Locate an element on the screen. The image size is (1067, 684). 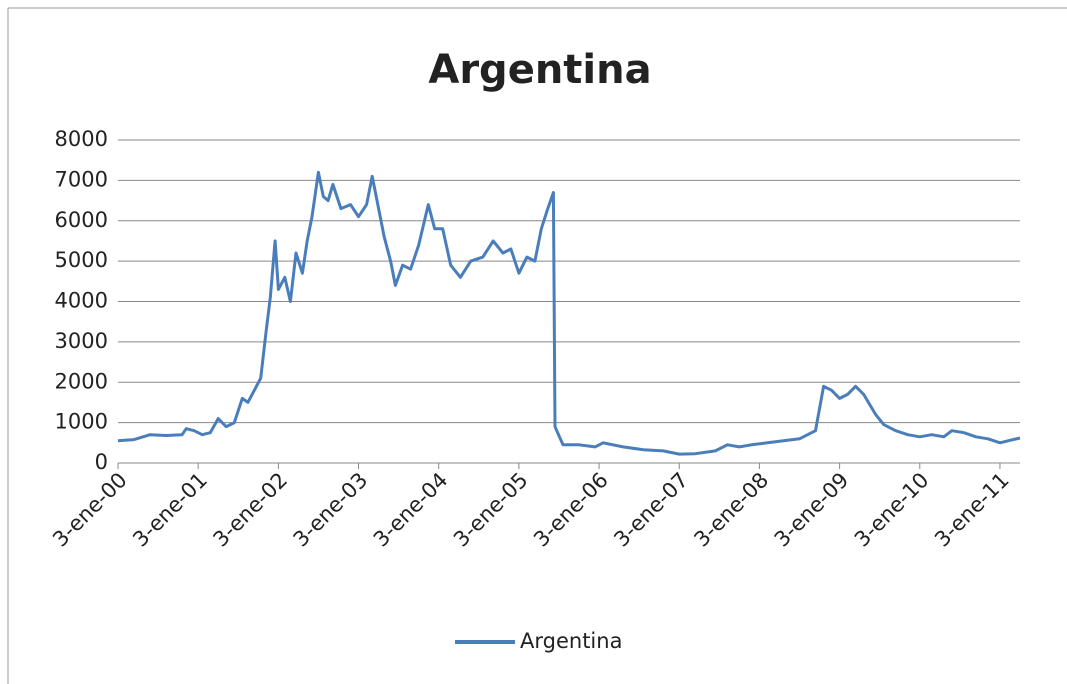
x-tick-label: 3-ene-01 is located at coordinates (170, 510).